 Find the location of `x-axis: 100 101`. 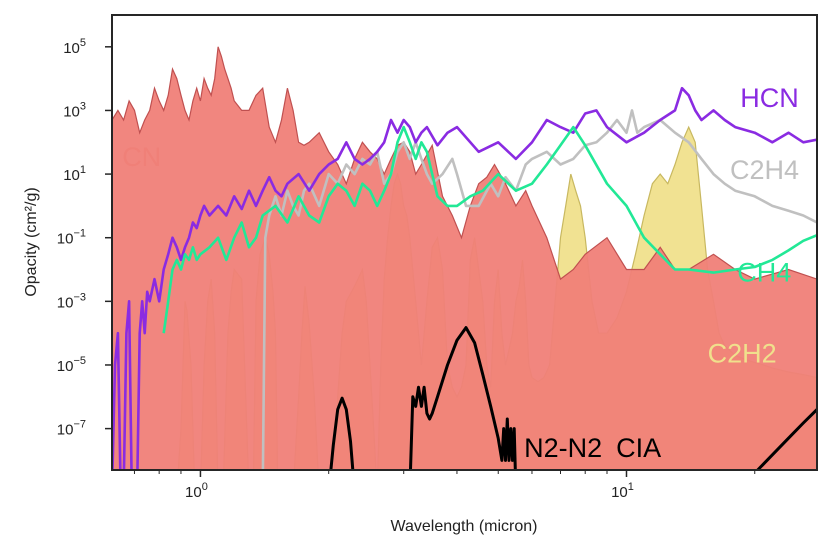

x-axis: 100 101 is located at coordinates (444, 485).